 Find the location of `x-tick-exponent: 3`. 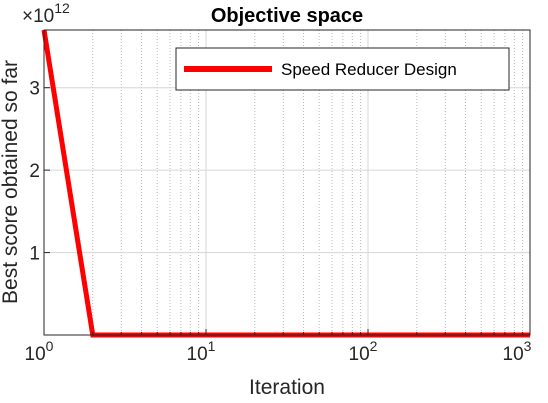

x-tick-exponent: 3 is located at coordinates (528, 346).